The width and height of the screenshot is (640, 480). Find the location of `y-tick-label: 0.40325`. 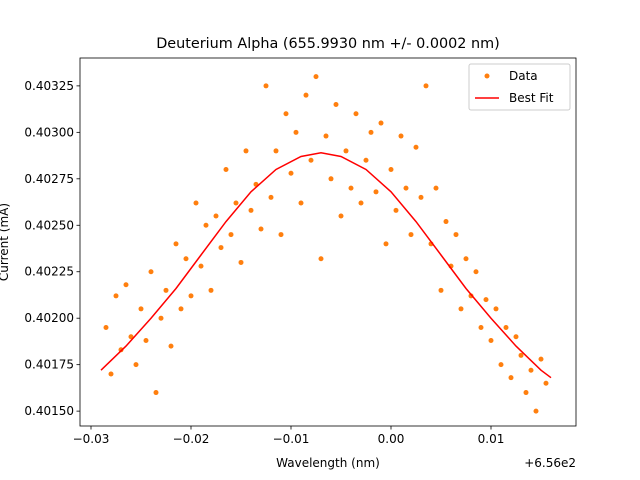

y-tick-label: 0.40325 is located at coordinates (49, 86).